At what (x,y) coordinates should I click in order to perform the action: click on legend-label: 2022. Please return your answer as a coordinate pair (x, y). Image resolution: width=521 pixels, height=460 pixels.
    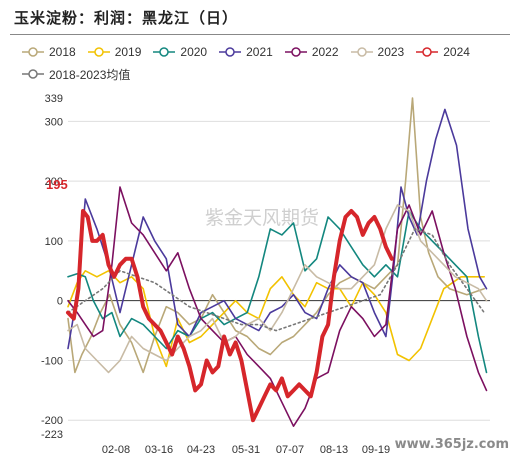
    Looking at the image, I should click on (325, 52).